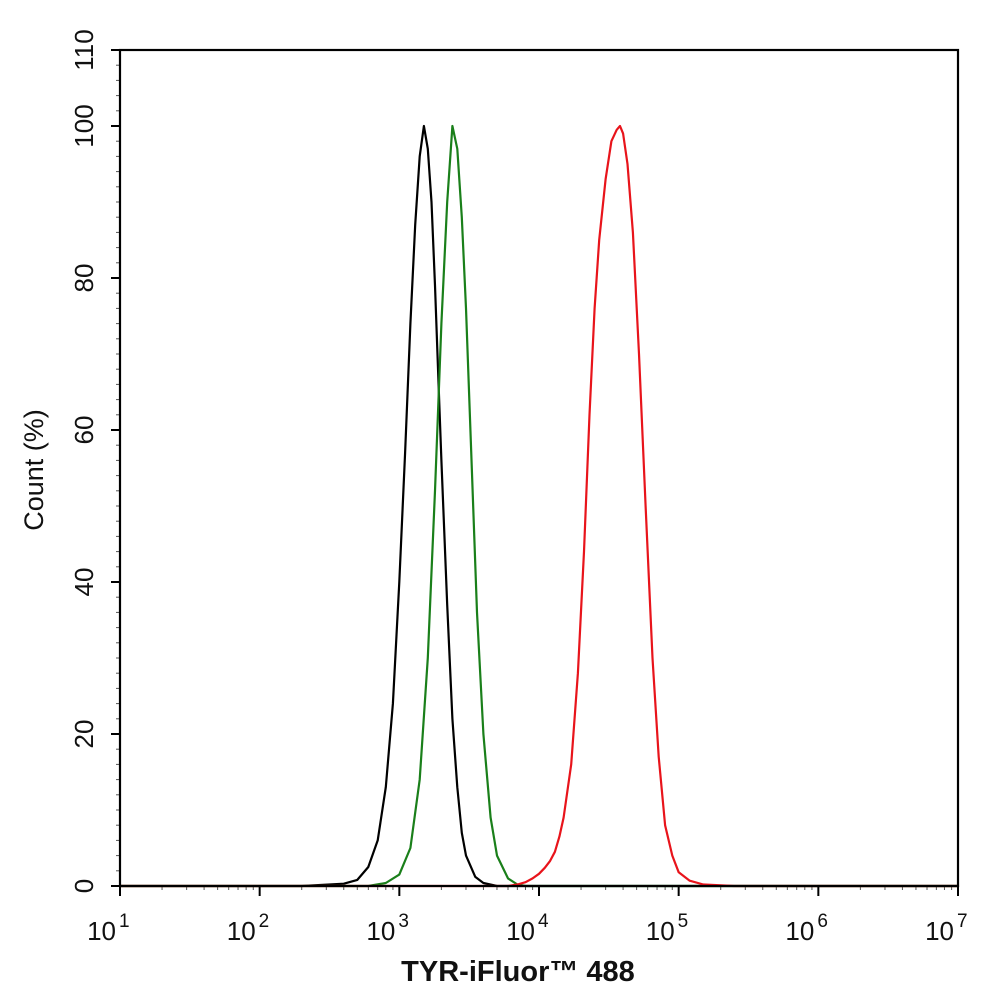  What do you see at coordinates (84, 49) in the screenshot?
I see `y-tick-label: 110` at bounding box center [84, 49].